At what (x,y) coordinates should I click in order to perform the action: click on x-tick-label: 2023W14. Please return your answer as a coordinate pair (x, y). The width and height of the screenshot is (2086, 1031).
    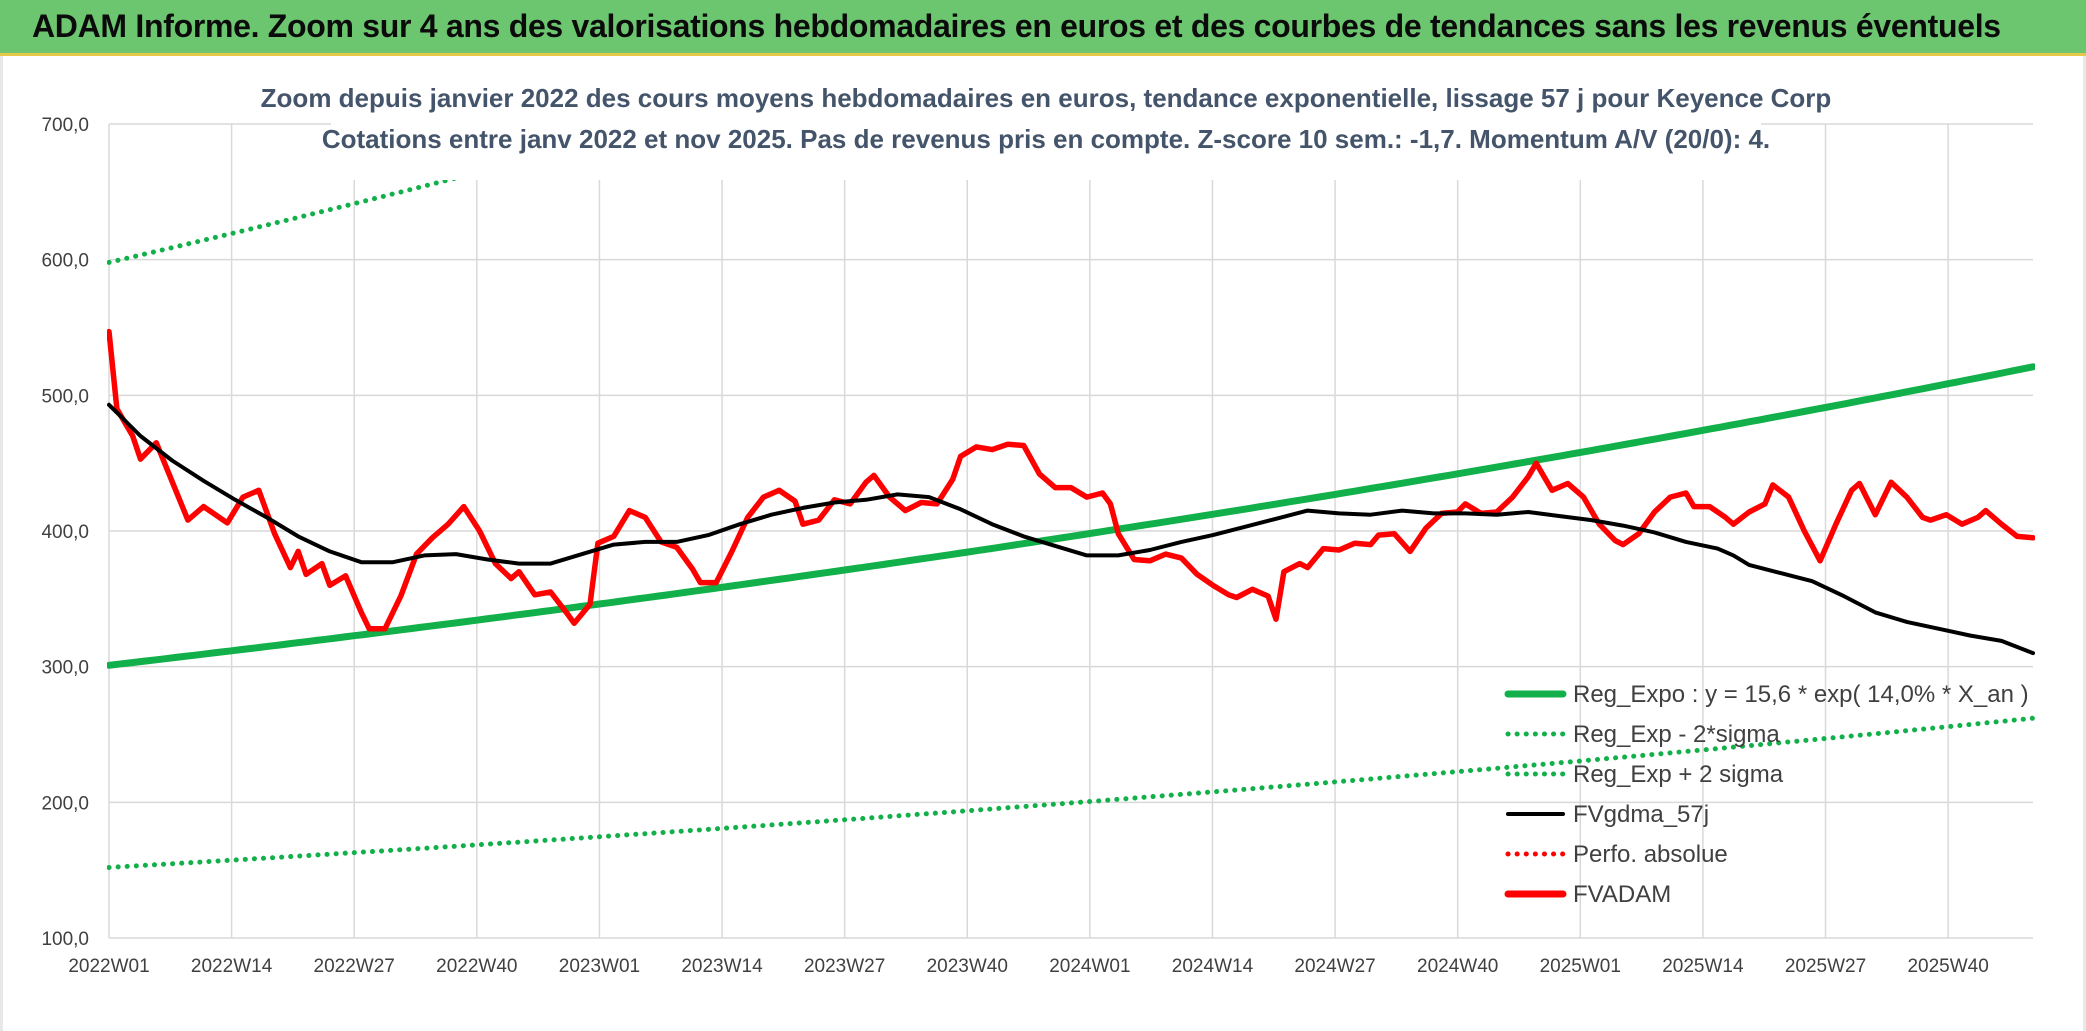
    Looking at the image, I should click on (722, 966).